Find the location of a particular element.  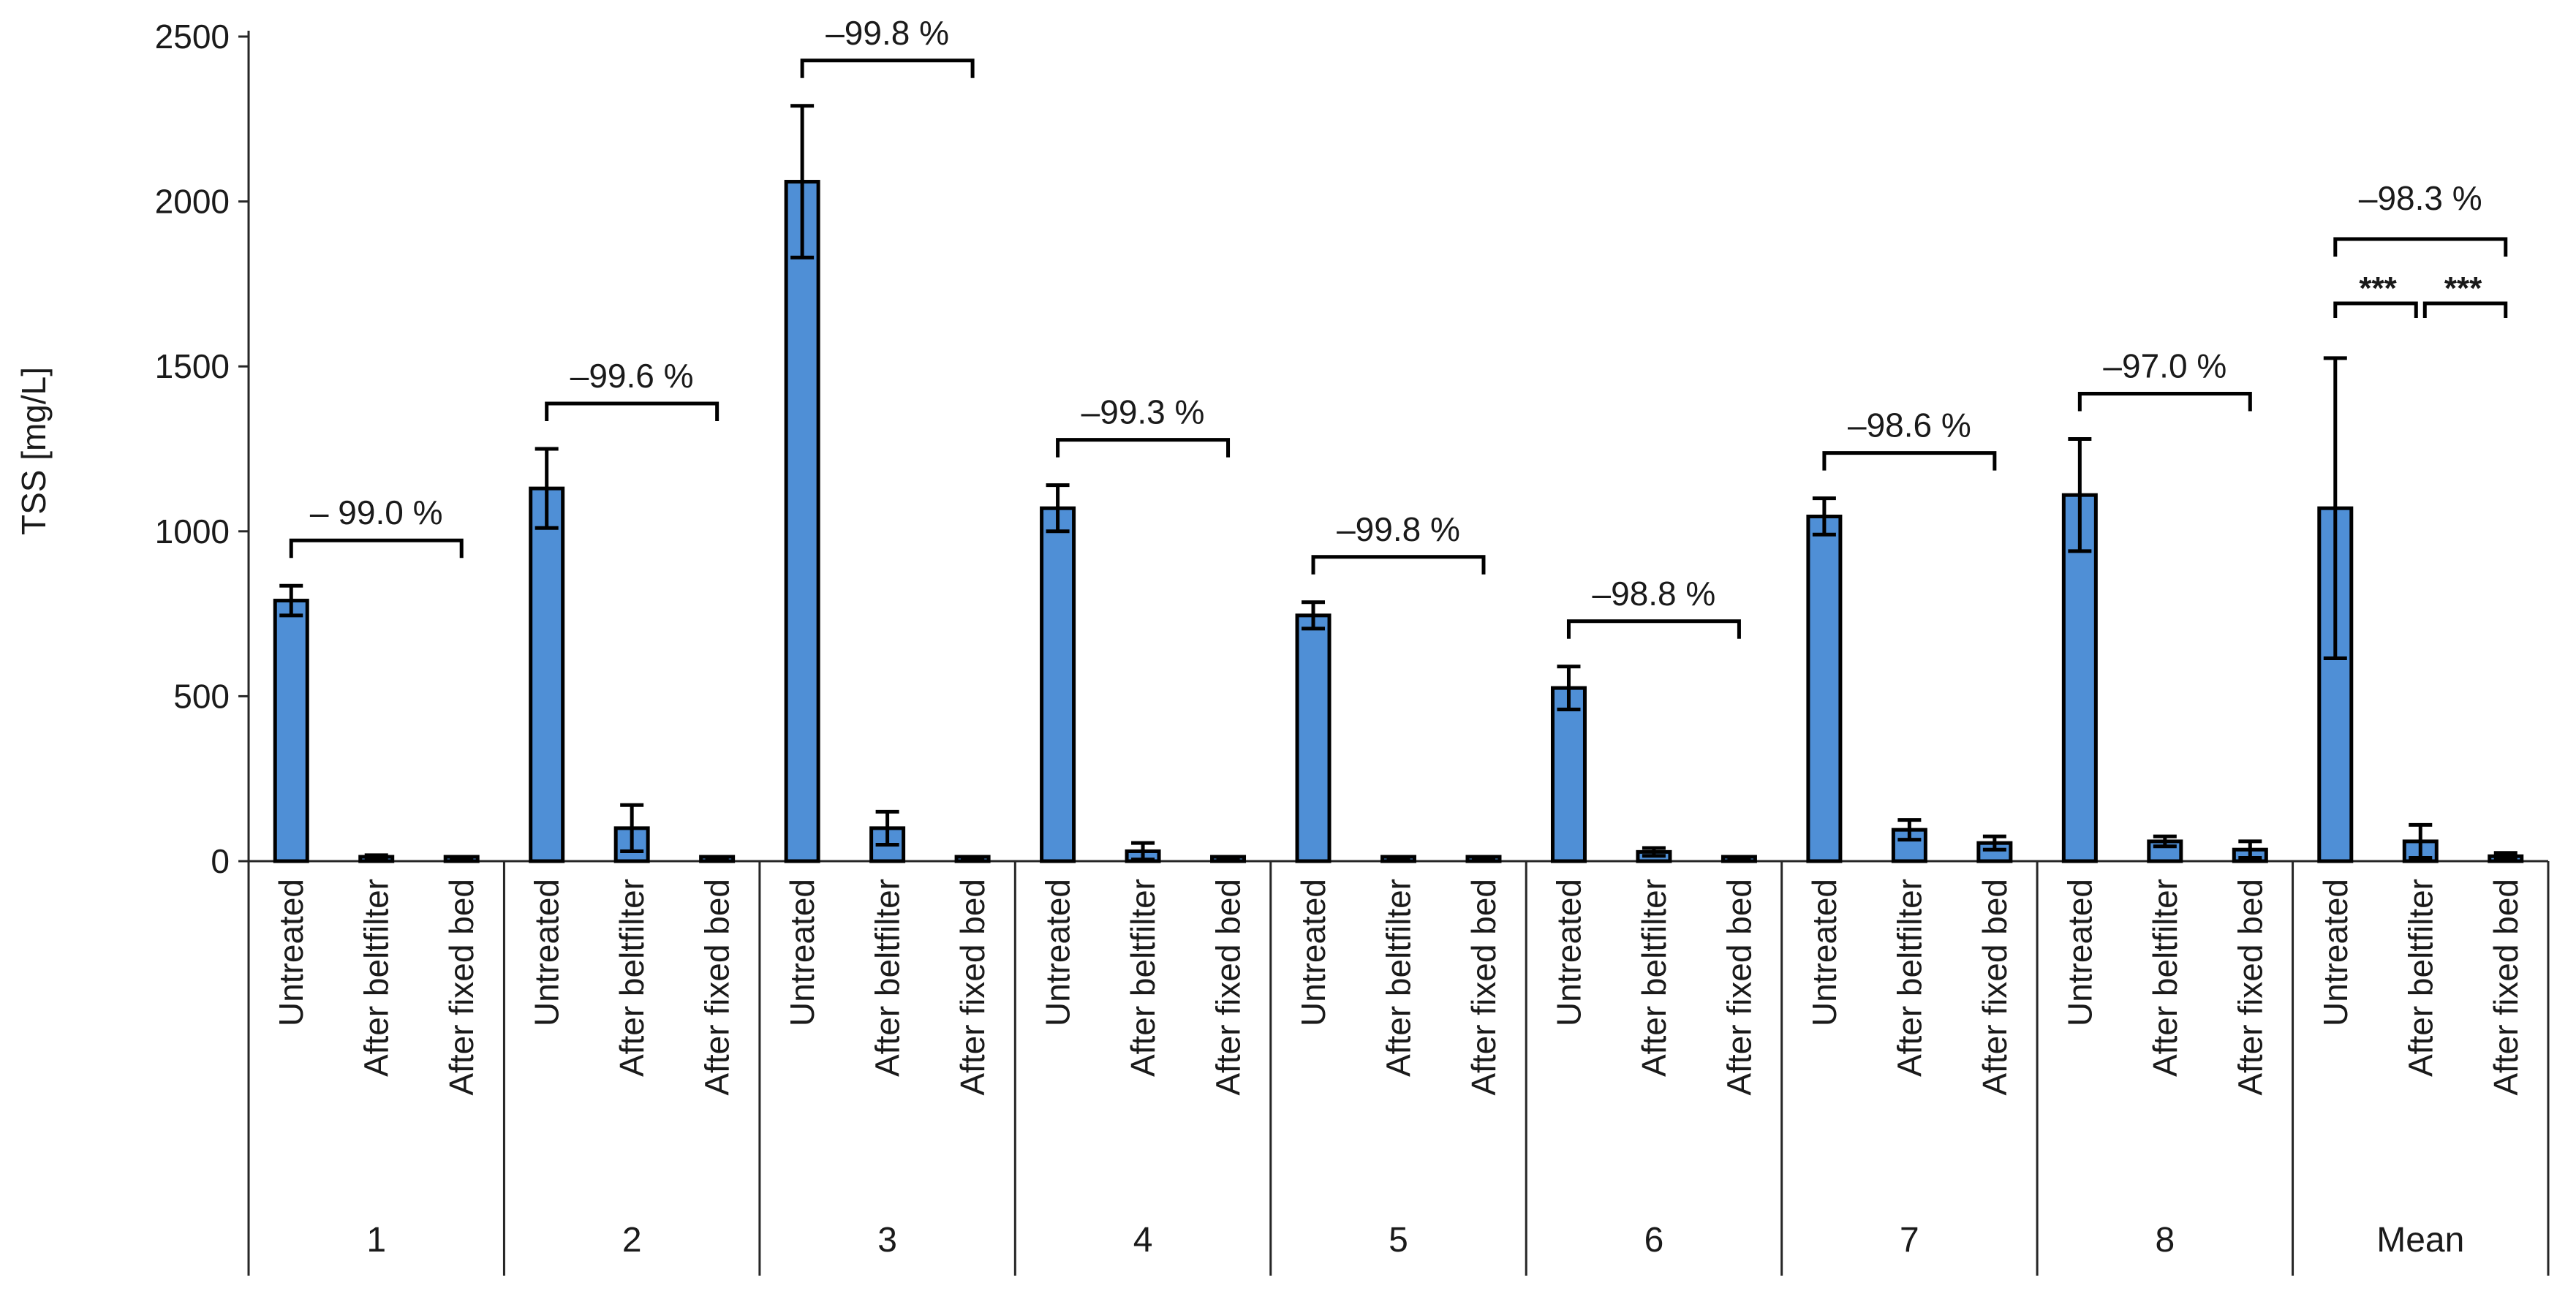

group-label: 8 is located at coordinates (2165, 1240).